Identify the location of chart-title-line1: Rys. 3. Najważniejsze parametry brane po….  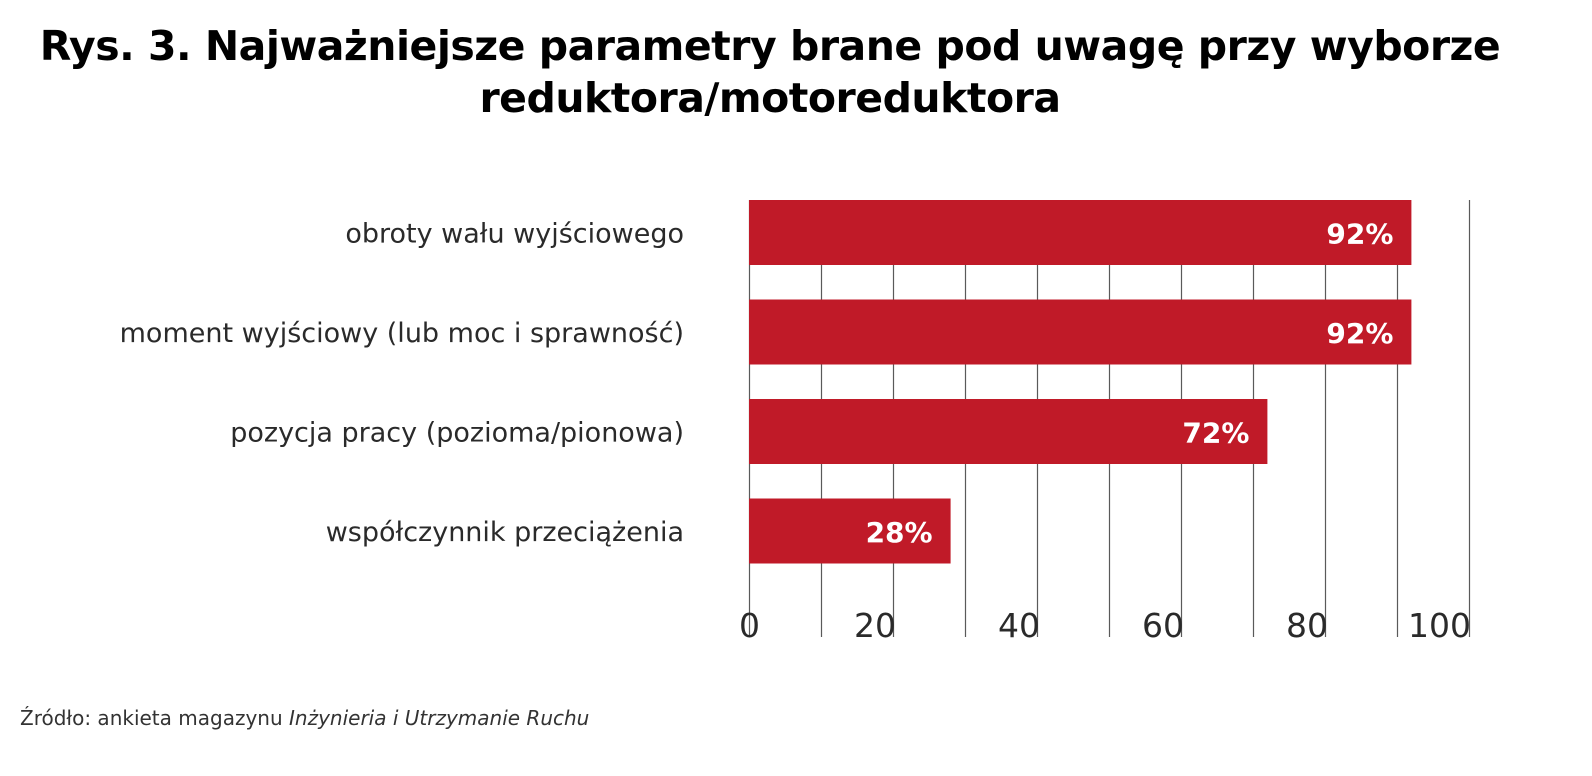
(770, 46).